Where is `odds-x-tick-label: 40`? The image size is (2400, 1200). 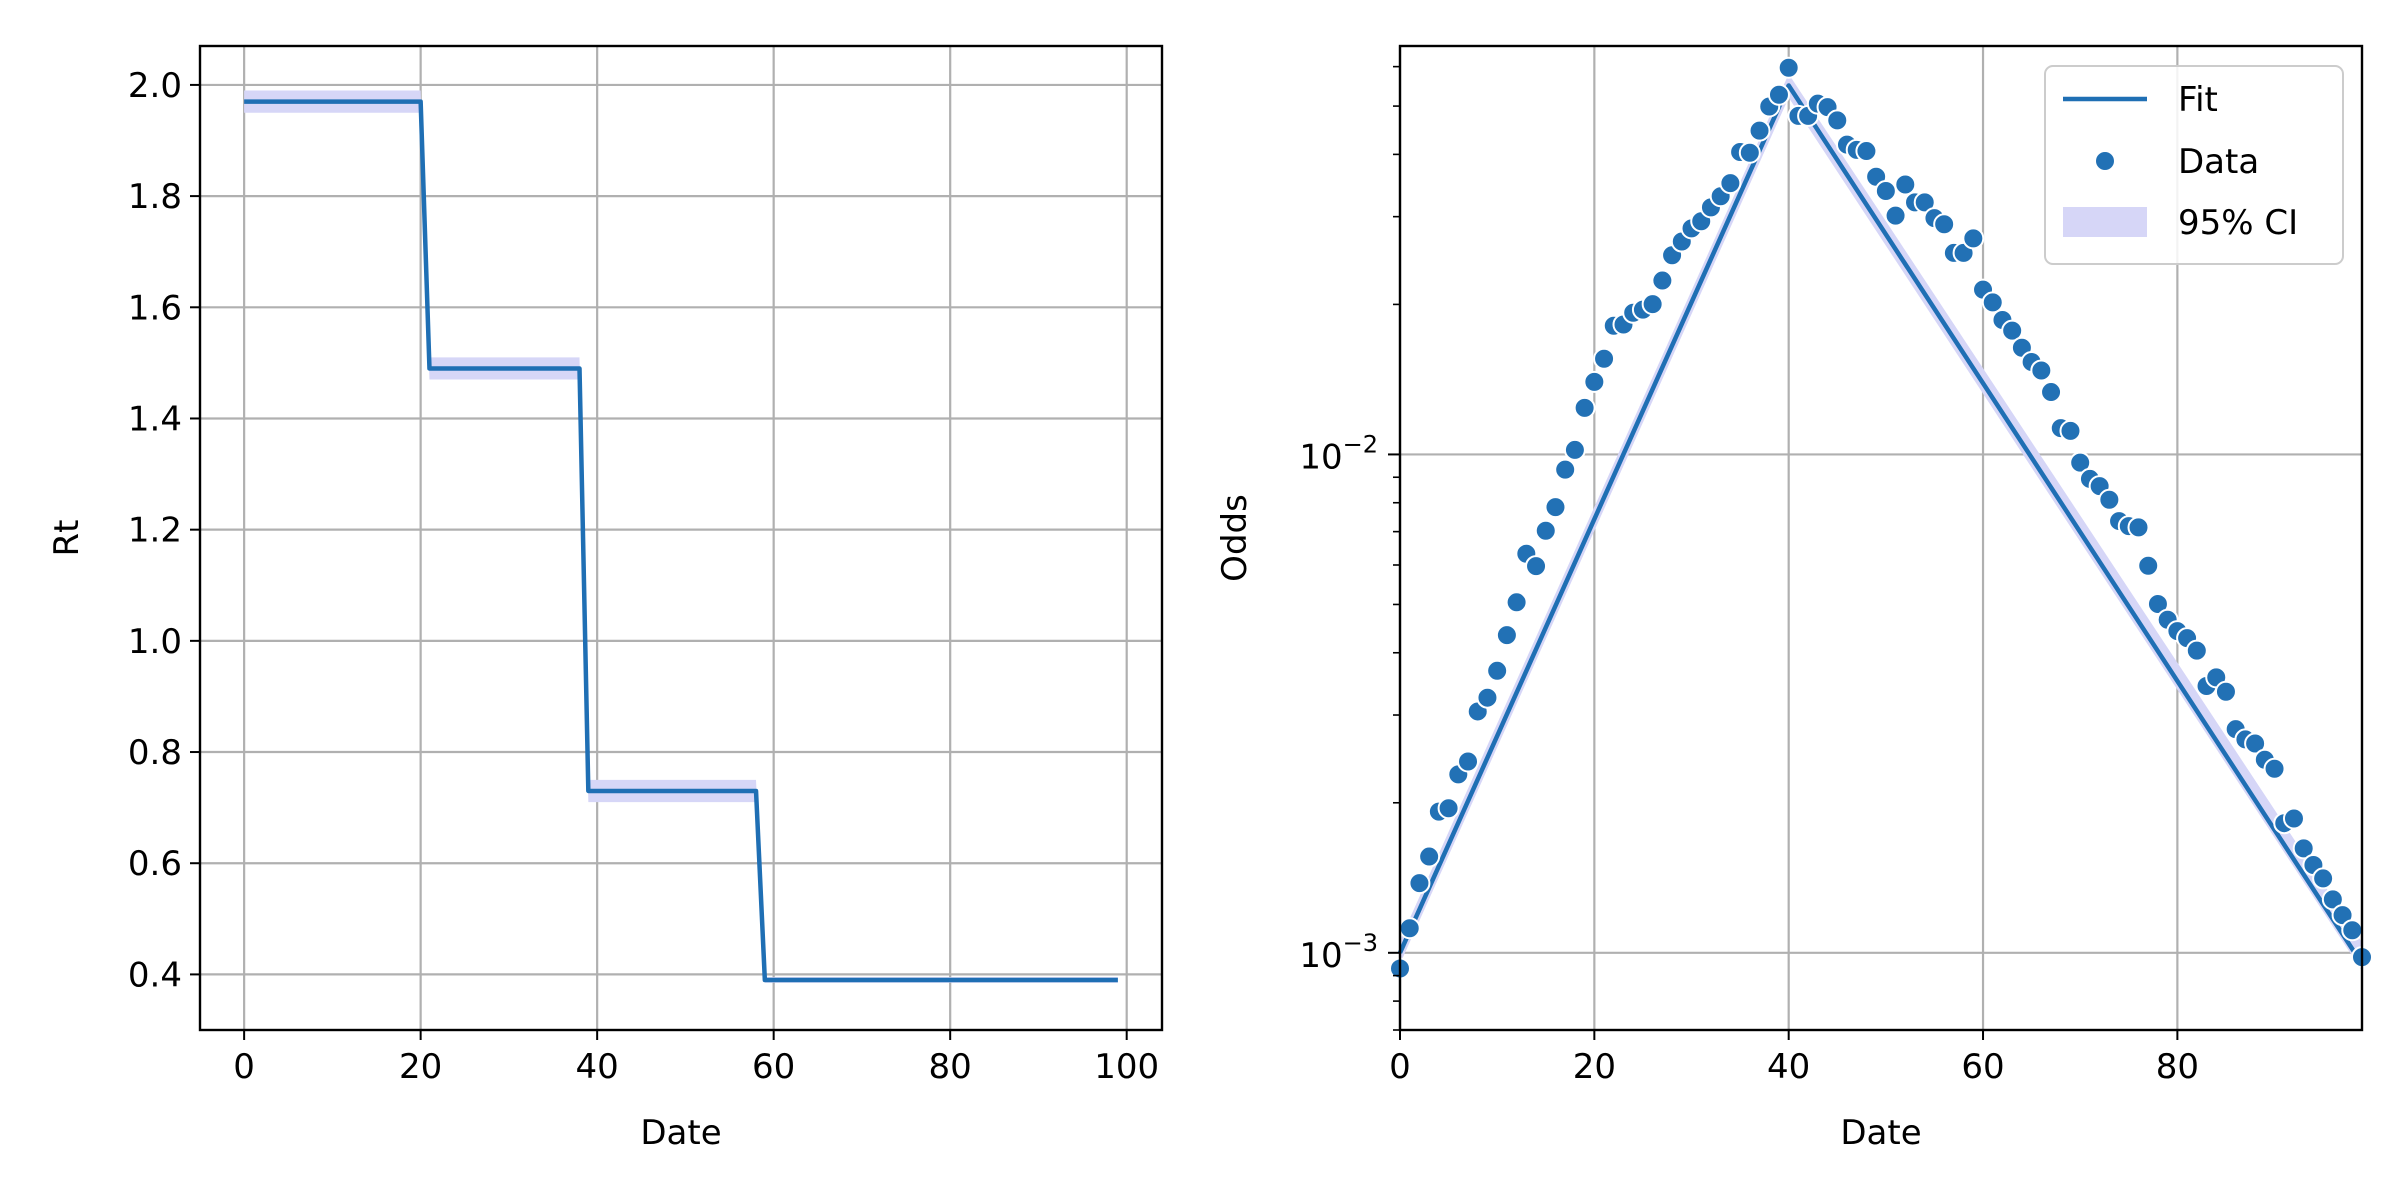 odds-x-tick-label: 40 is located at coordinates (1788, 1067).